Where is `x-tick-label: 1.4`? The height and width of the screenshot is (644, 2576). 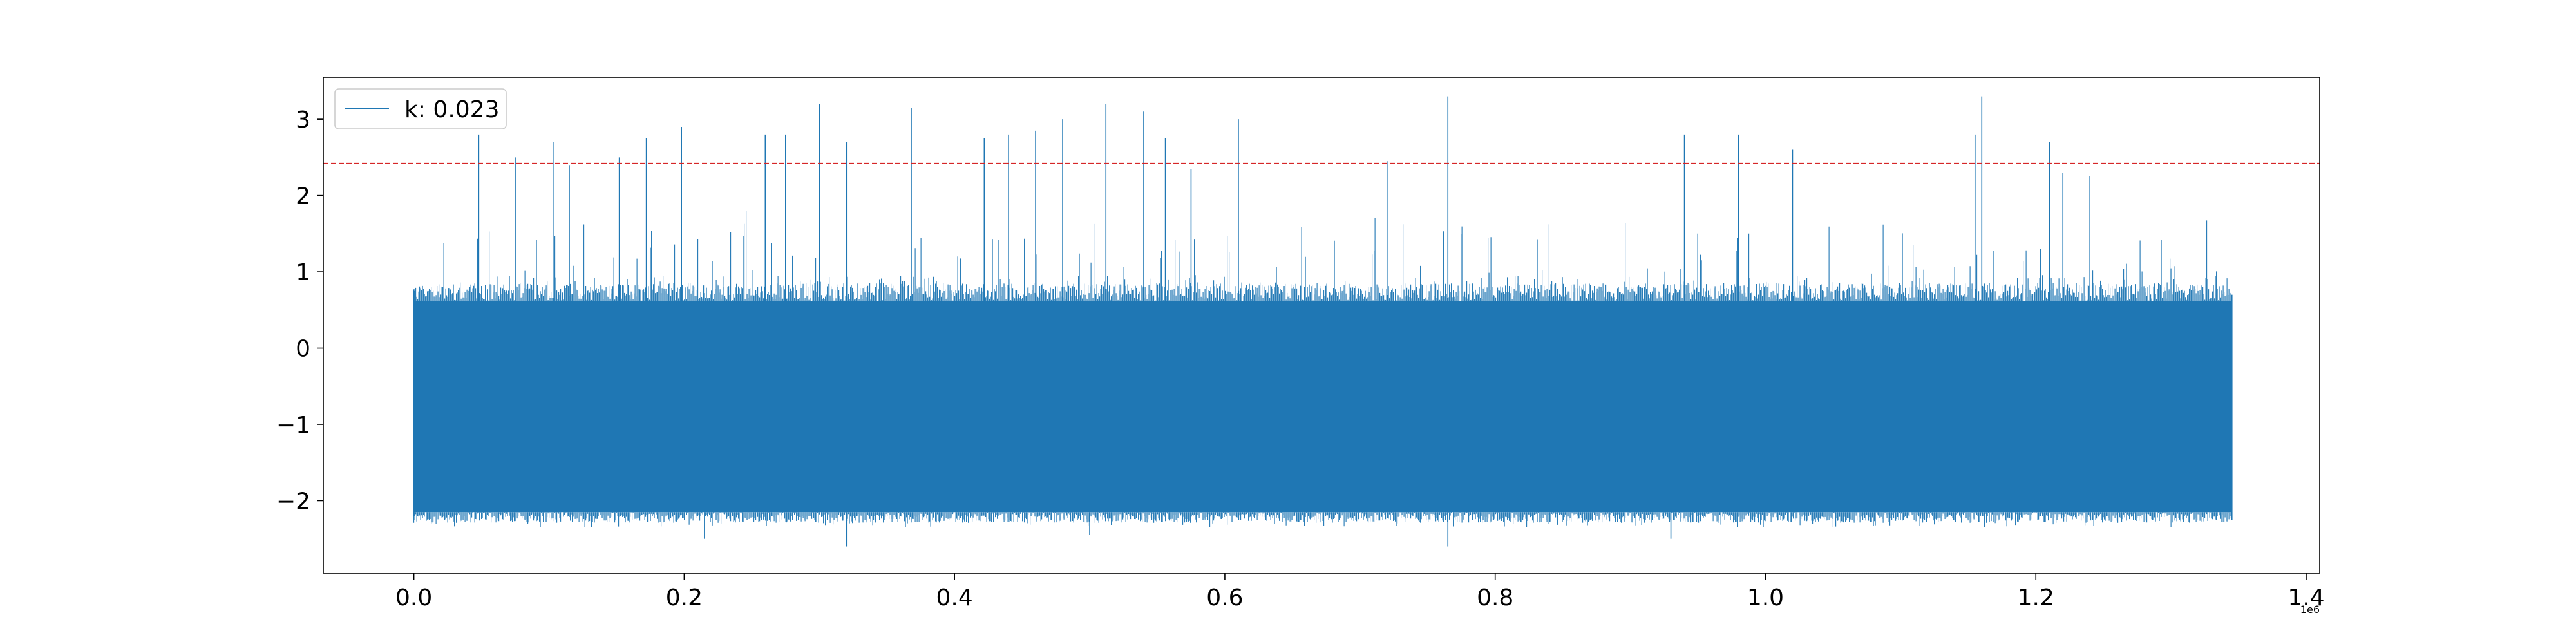 x-tick-label: 1.4 is located at coordinates (2305, 598).